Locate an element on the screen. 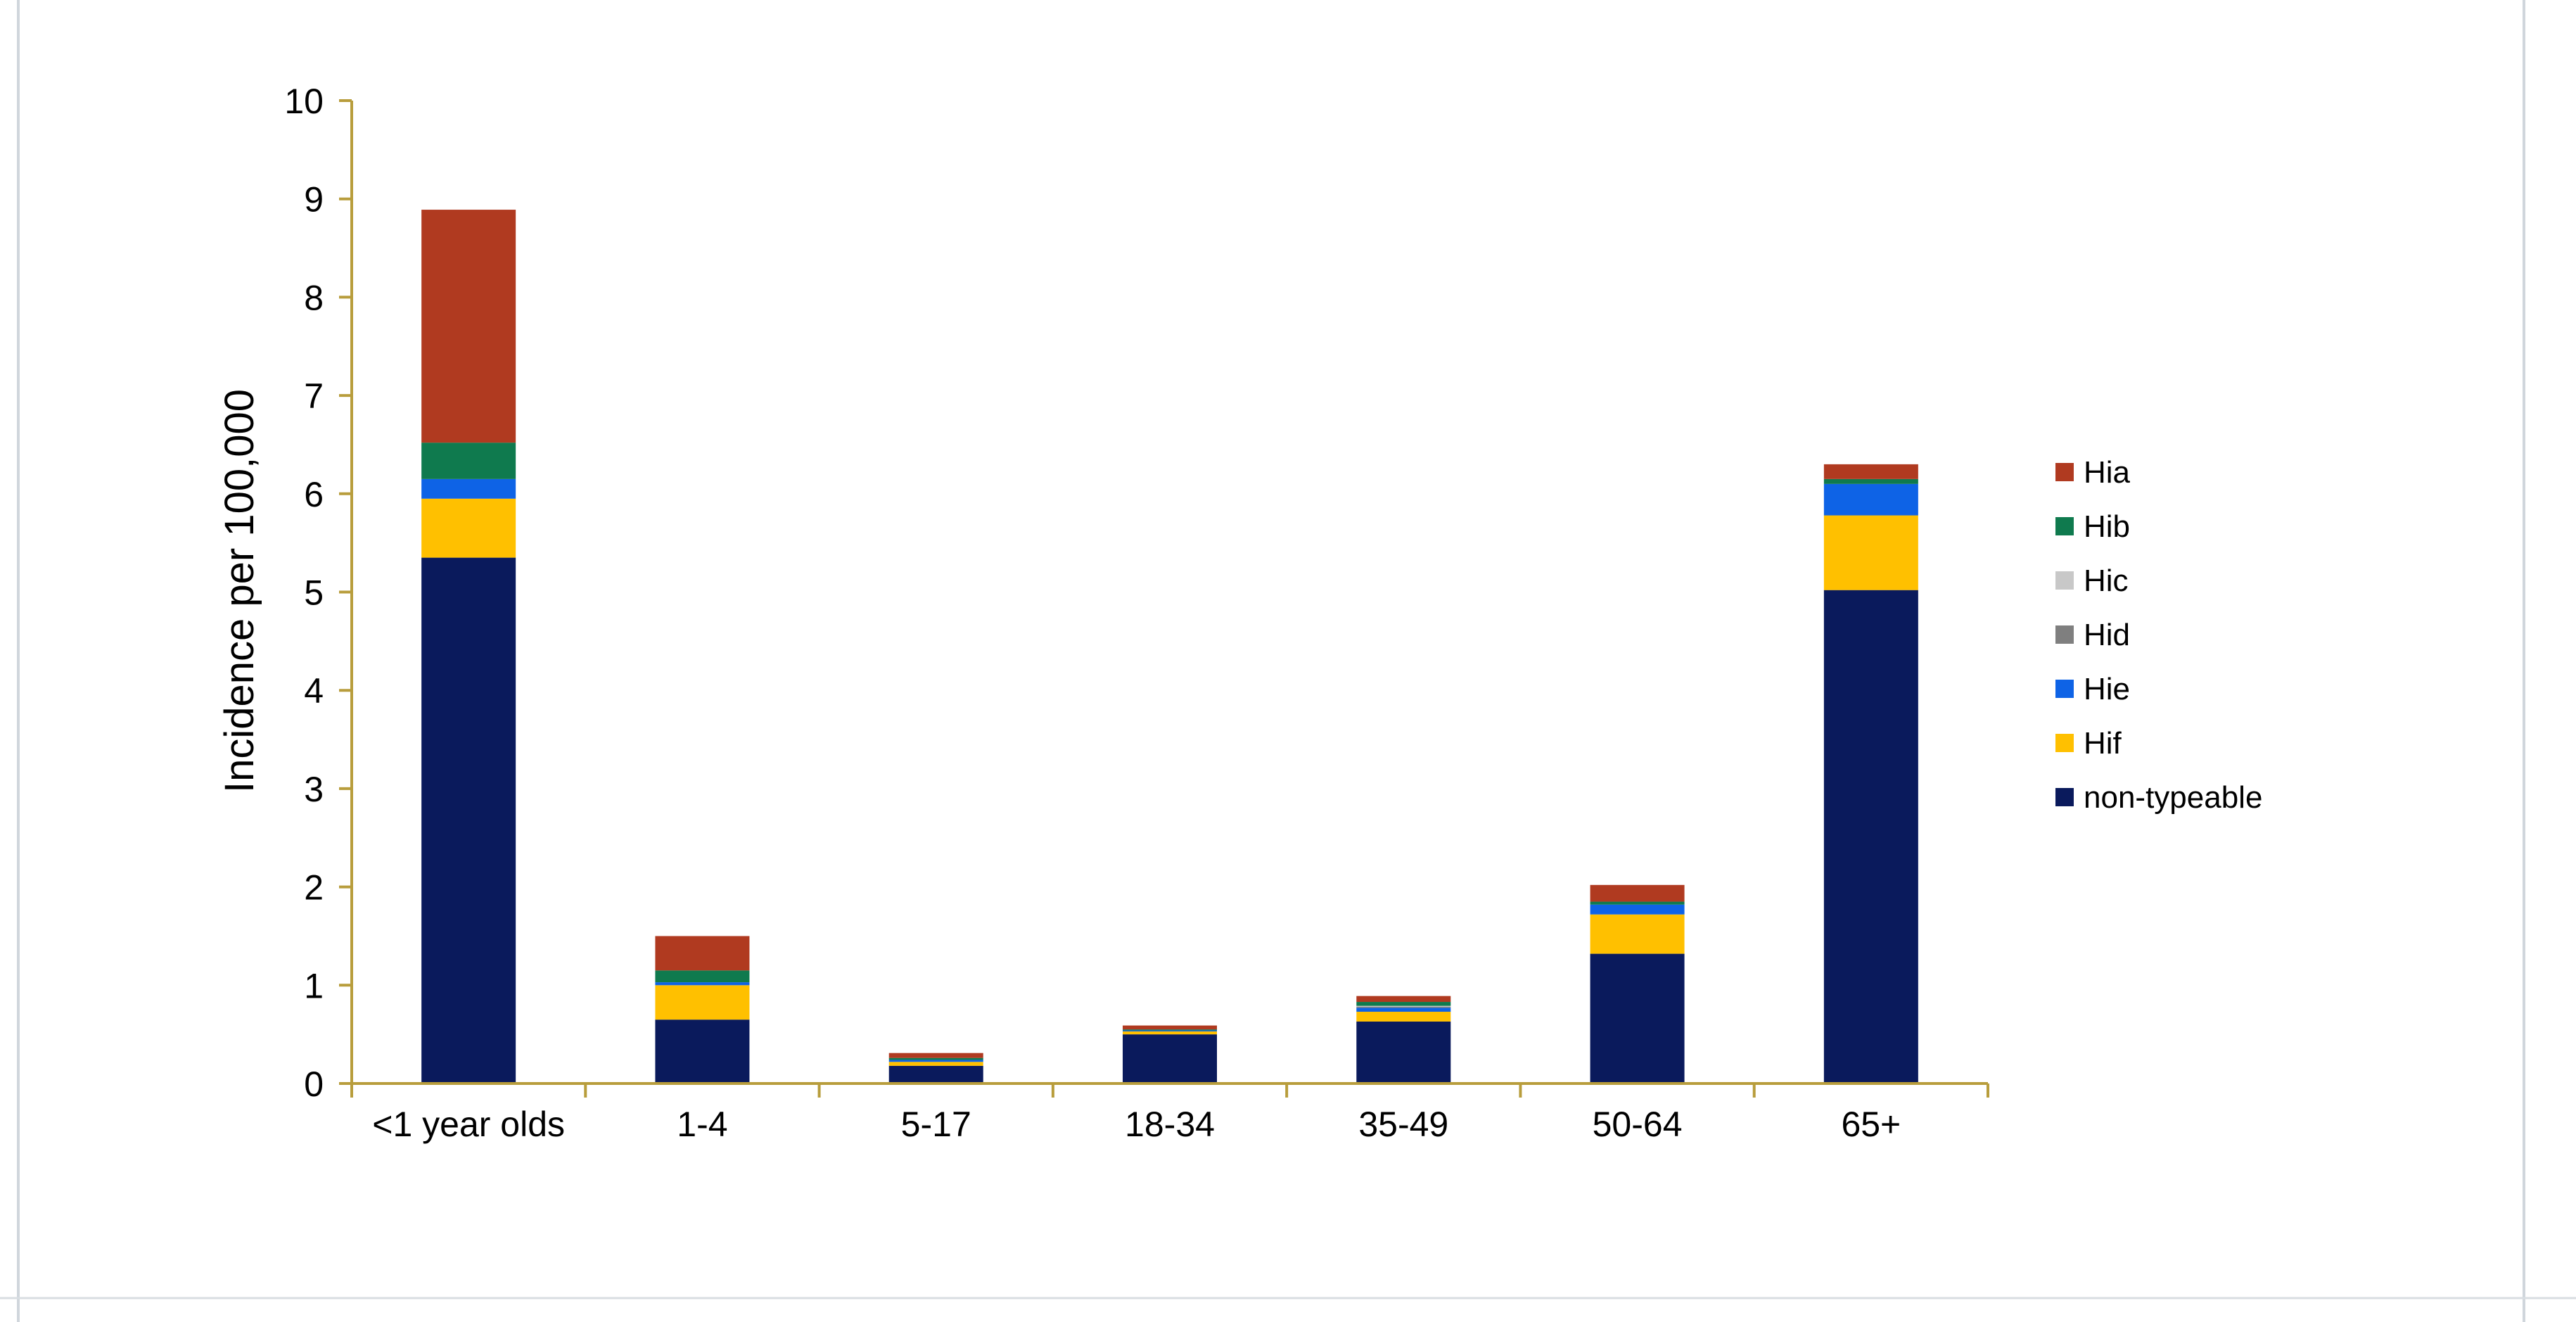  y-tick-labels: 0 1 2 3 4 5 6 7 8 9 10 is located at coordinates (304, 593).